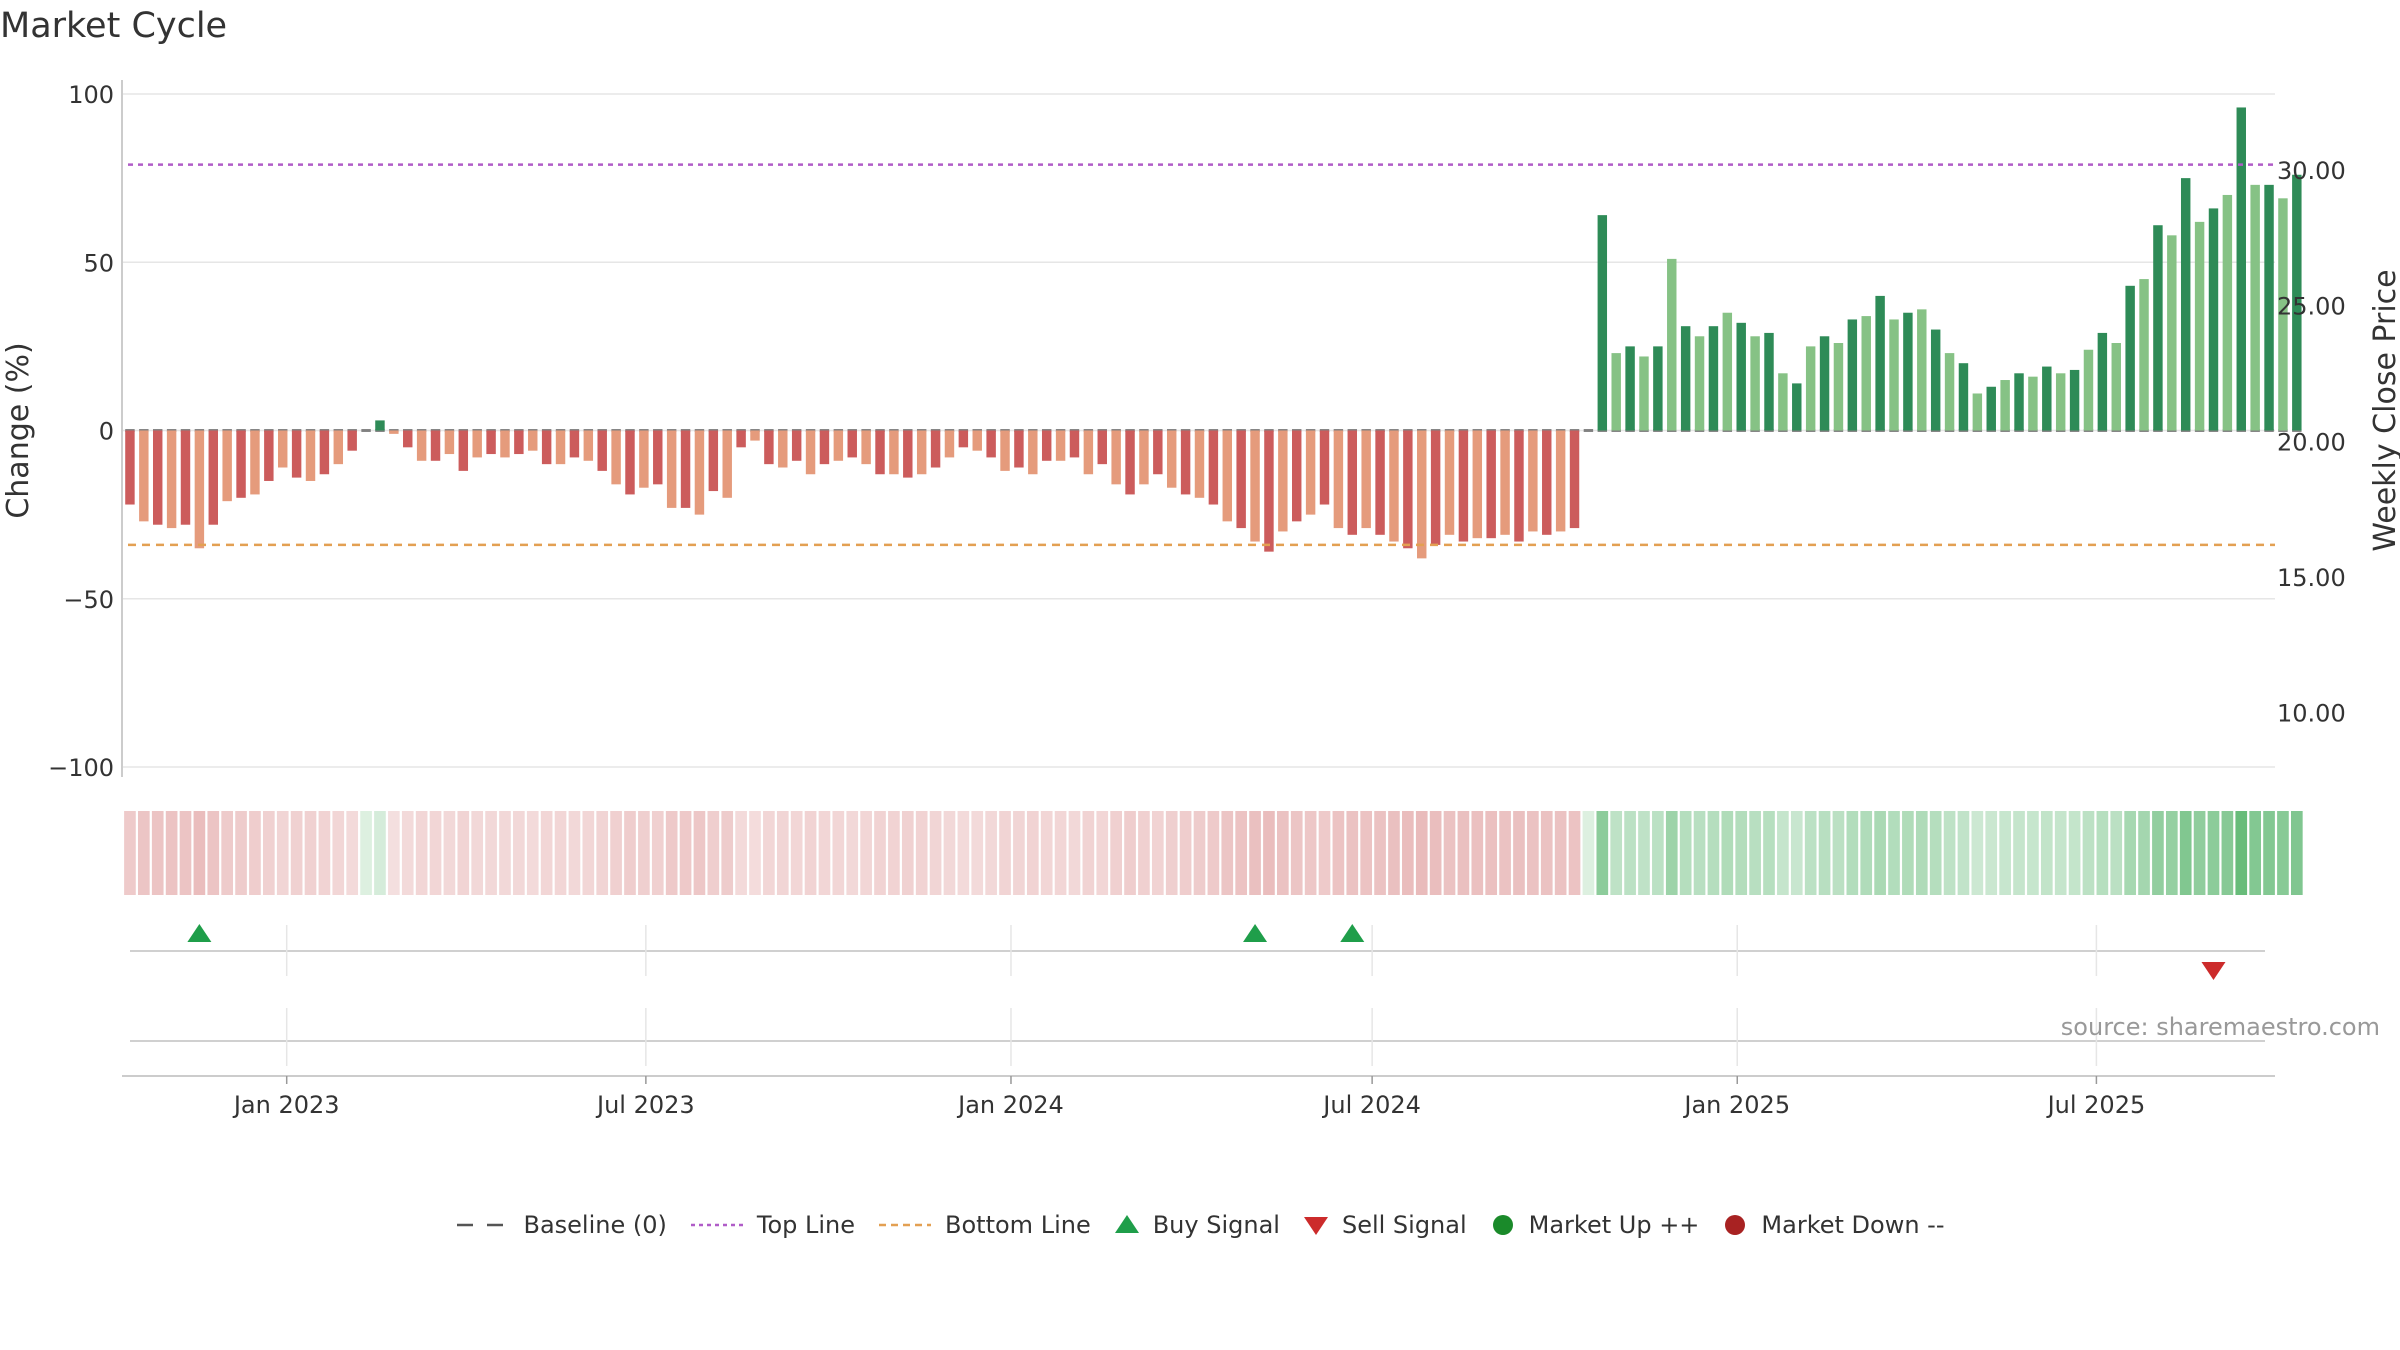 The width and height of the screenshot is (2400, 1350). I want to click on y2-axis-title: Weekly Close Price, so click(2384, 410).